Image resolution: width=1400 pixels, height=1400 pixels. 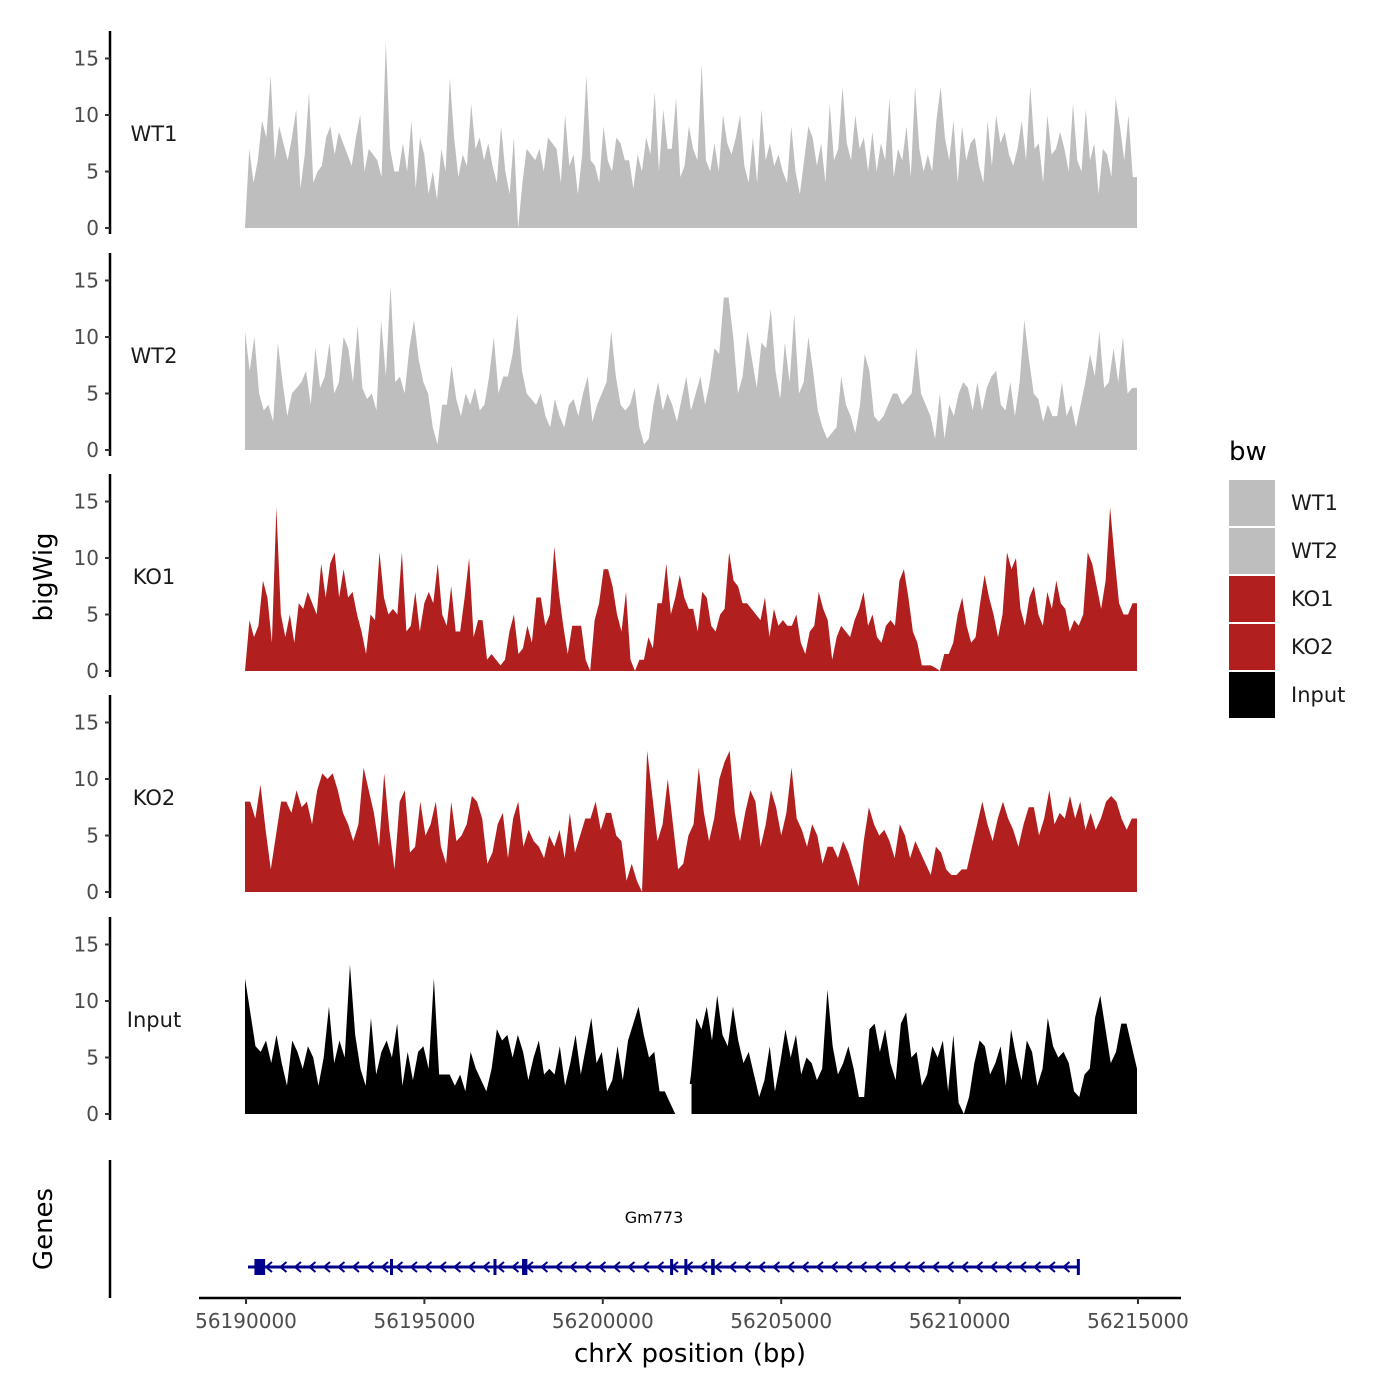 What do you see at coordinates (594, 1229) in the screenshot?
I see `gene-track: Gm773` at bounding box center [594, 1229].